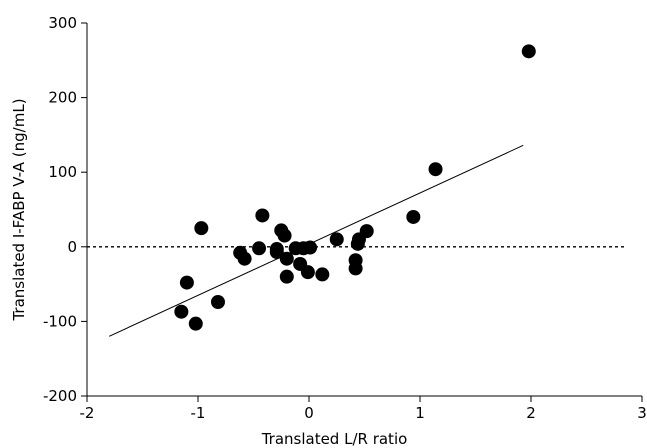 The image size is (647, 448). Describe the element at coordinates (19, 209) in the screenshot. I see `y-axis-title: Translated I-FABP V-A (ng/mL)` at that location.